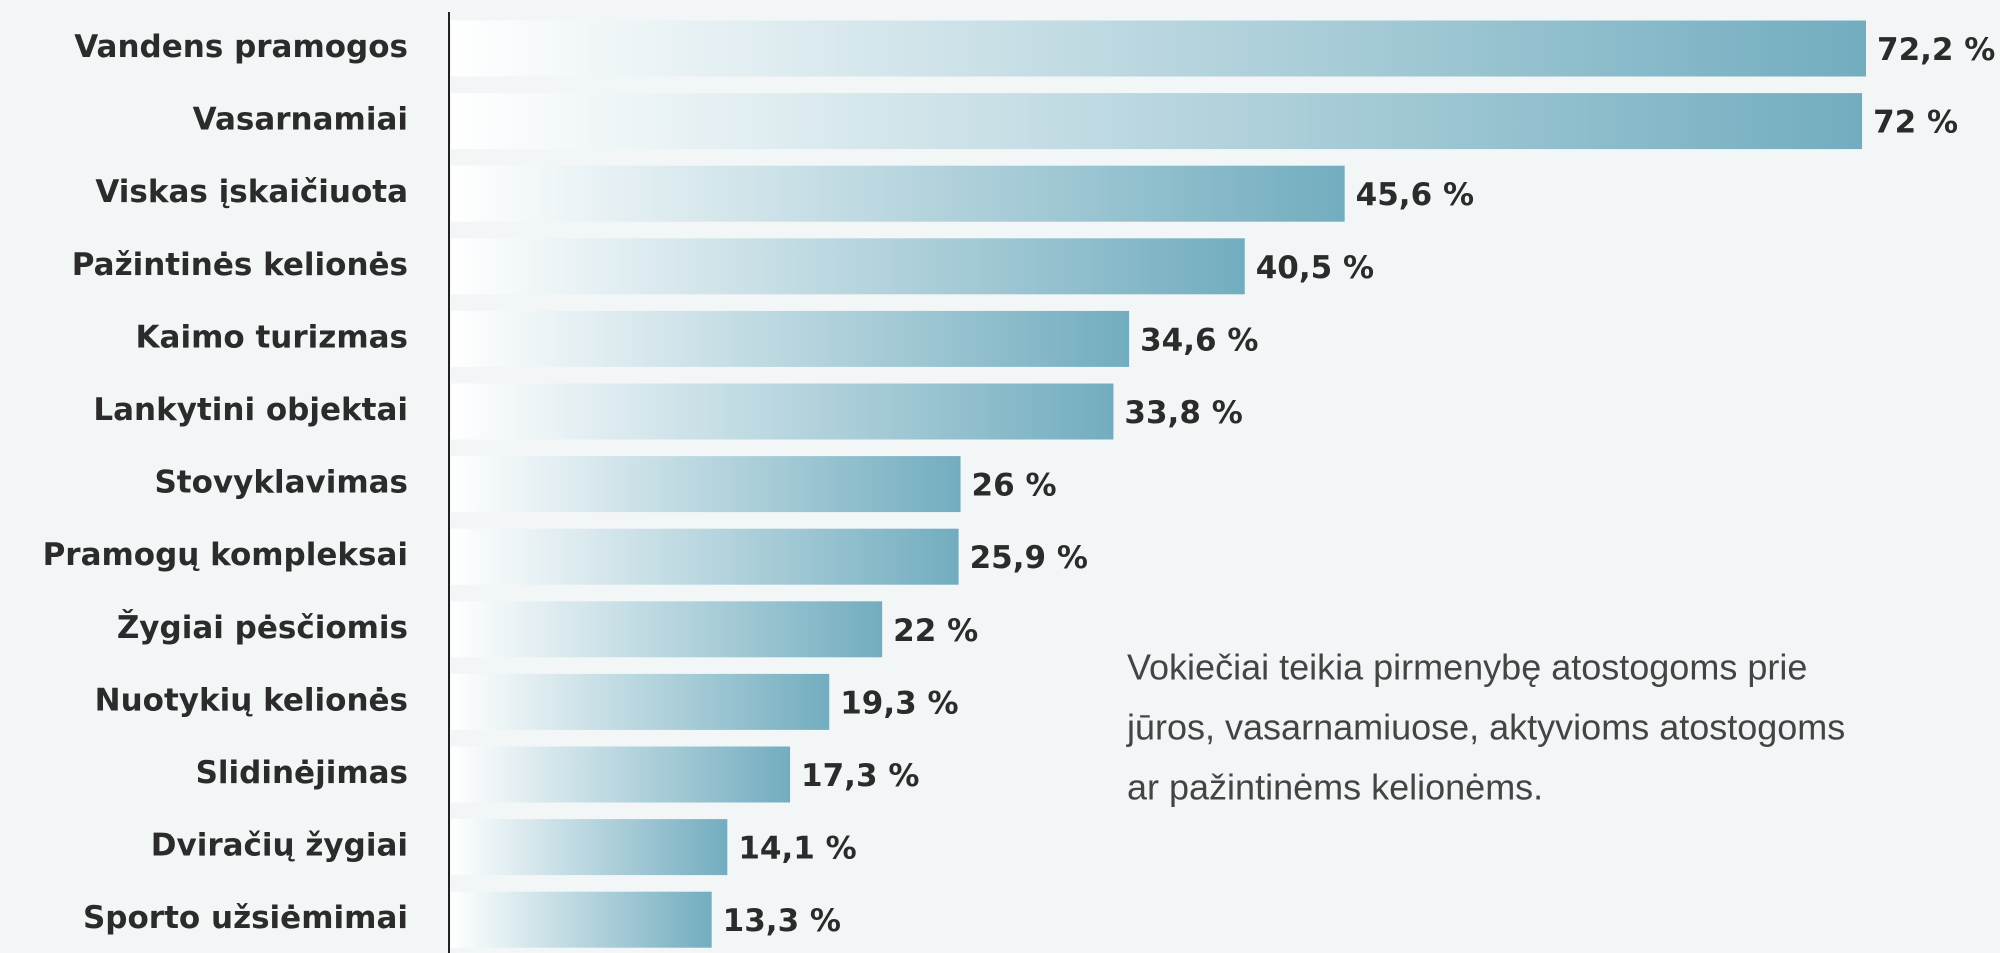  What do you see at coordinates (899, 703) in the screenshot?
I see `value-label: 19,3 %` at bounding box center [899, 703].